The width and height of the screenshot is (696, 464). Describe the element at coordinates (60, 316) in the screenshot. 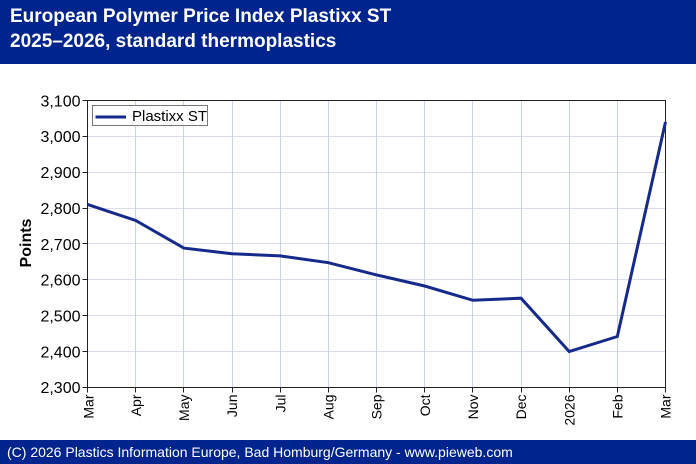

I see `svg-text: 2,500` at that location.